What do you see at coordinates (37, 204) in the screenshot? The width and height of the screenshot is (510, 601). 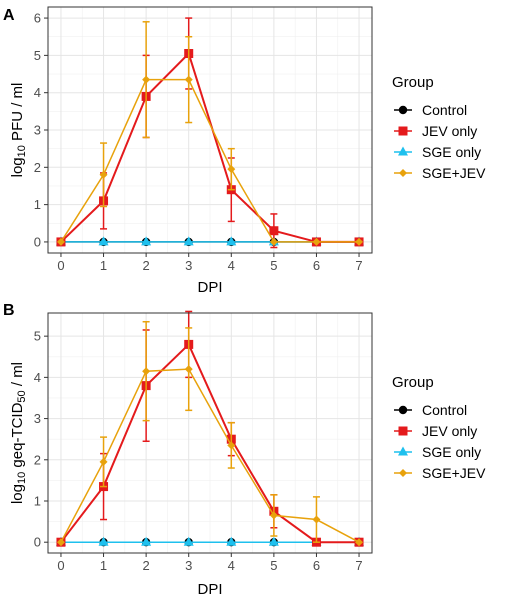 I see `y-tick-label: 1` at bounding box center [37, 204].